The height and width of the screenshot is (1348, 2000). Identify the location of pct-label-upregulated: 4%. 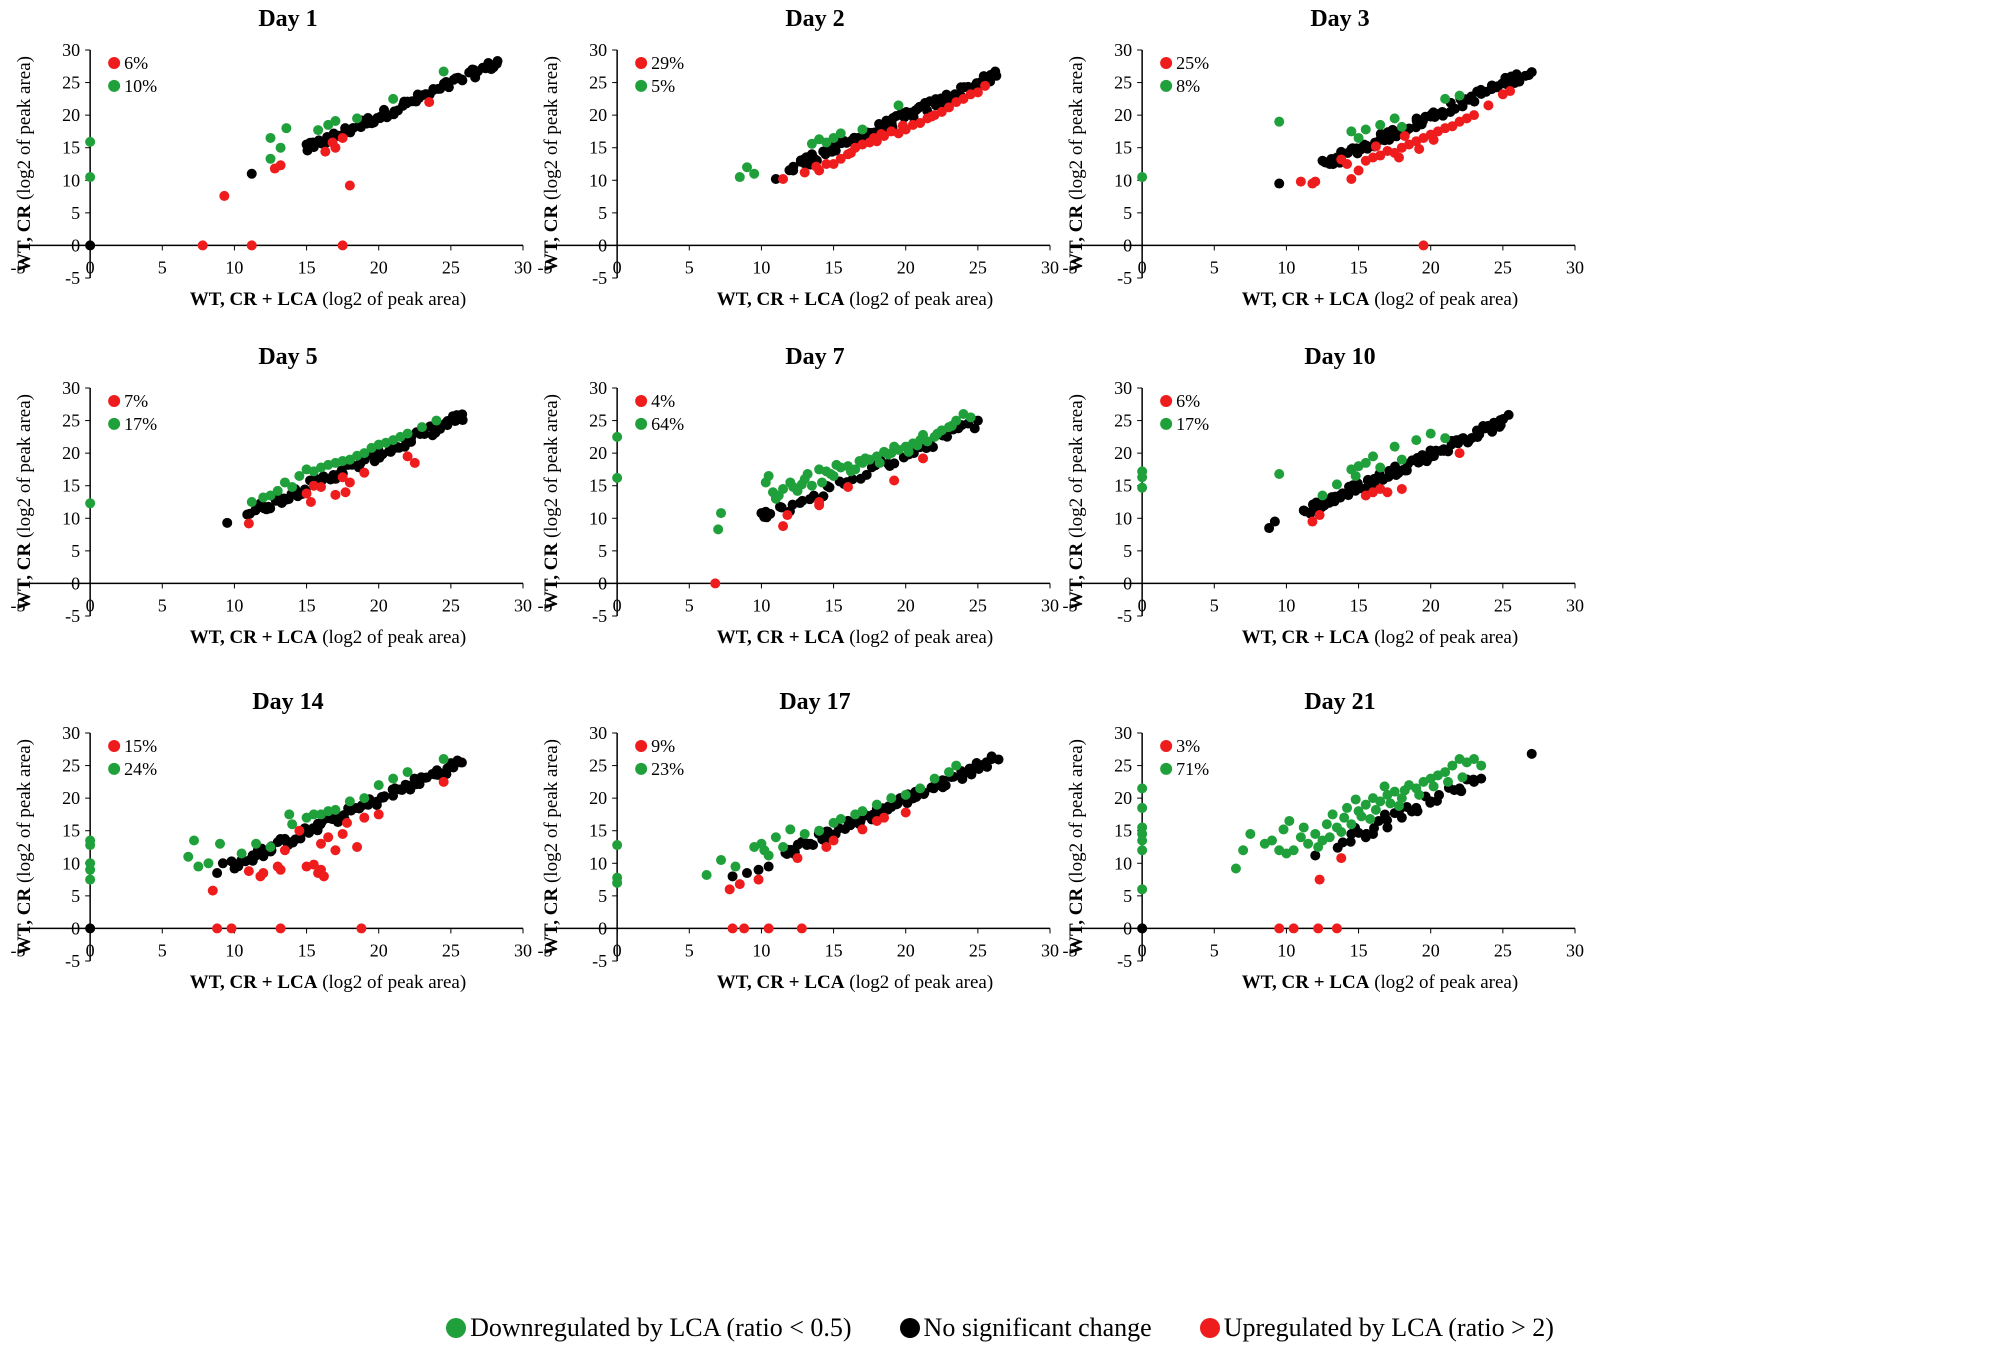
(663, 401).